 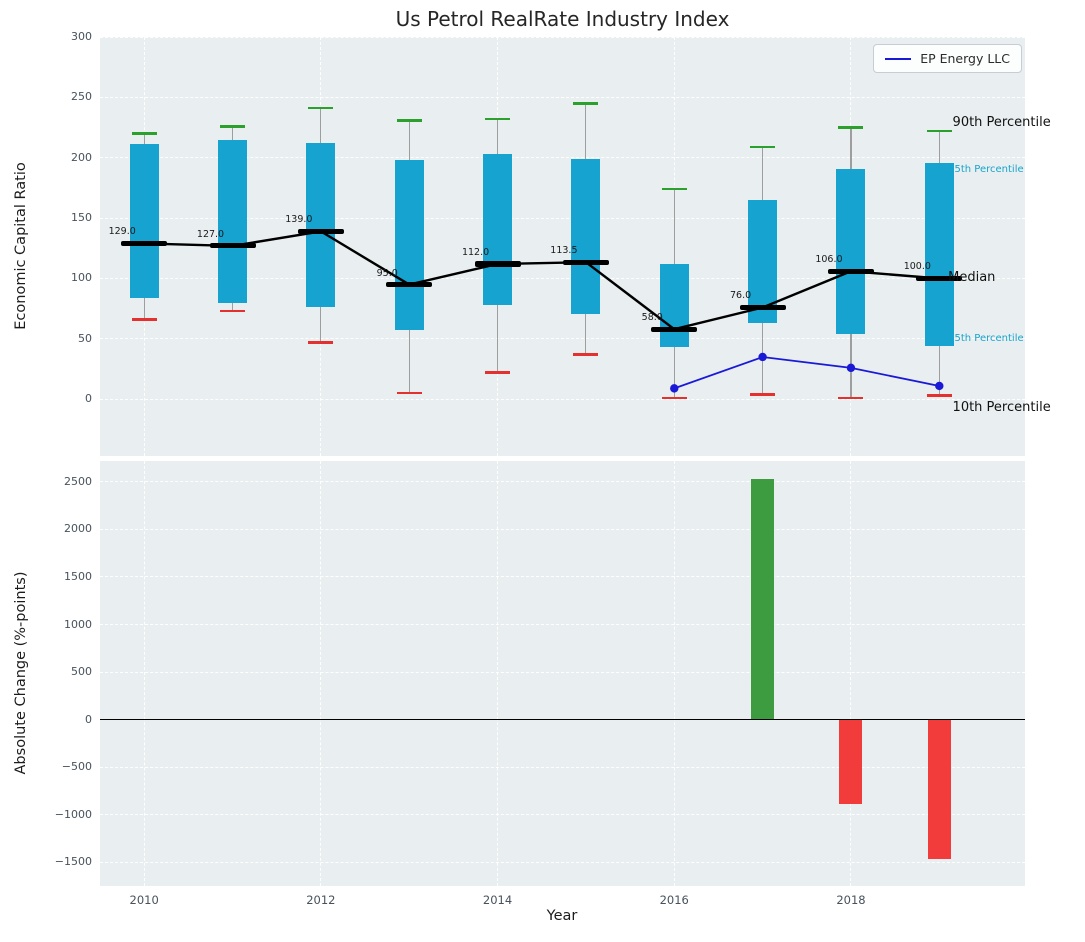 I want to click on median-value-label: 127.0, so click(x=210, y=234).